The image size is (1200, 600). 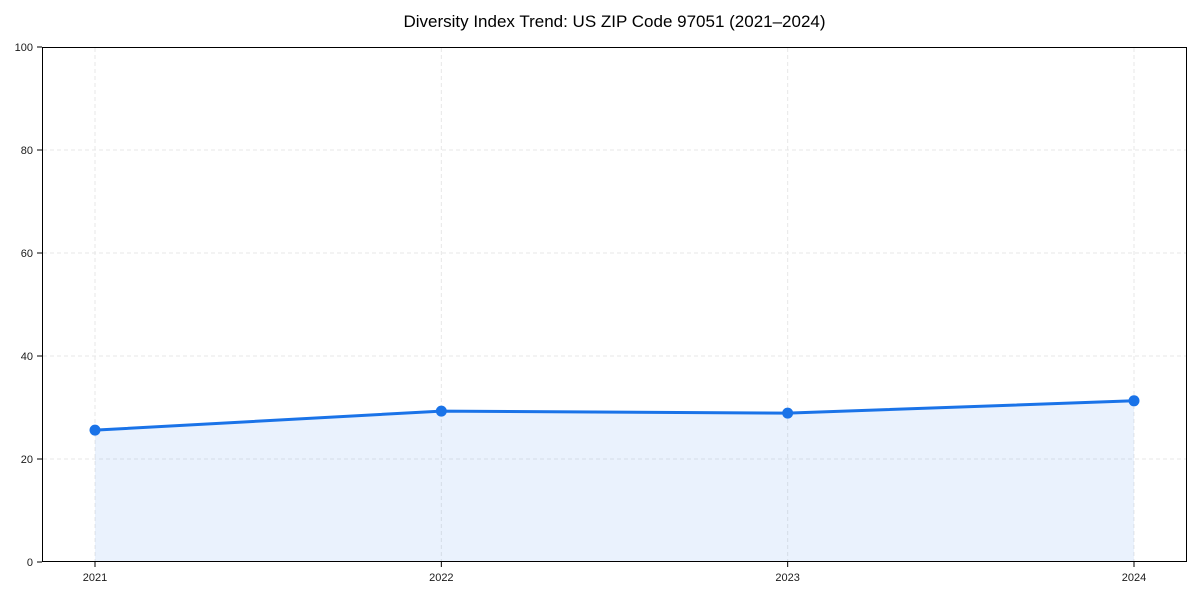 I want to click on y-tick-label: 20, so click(x=27, y=460).